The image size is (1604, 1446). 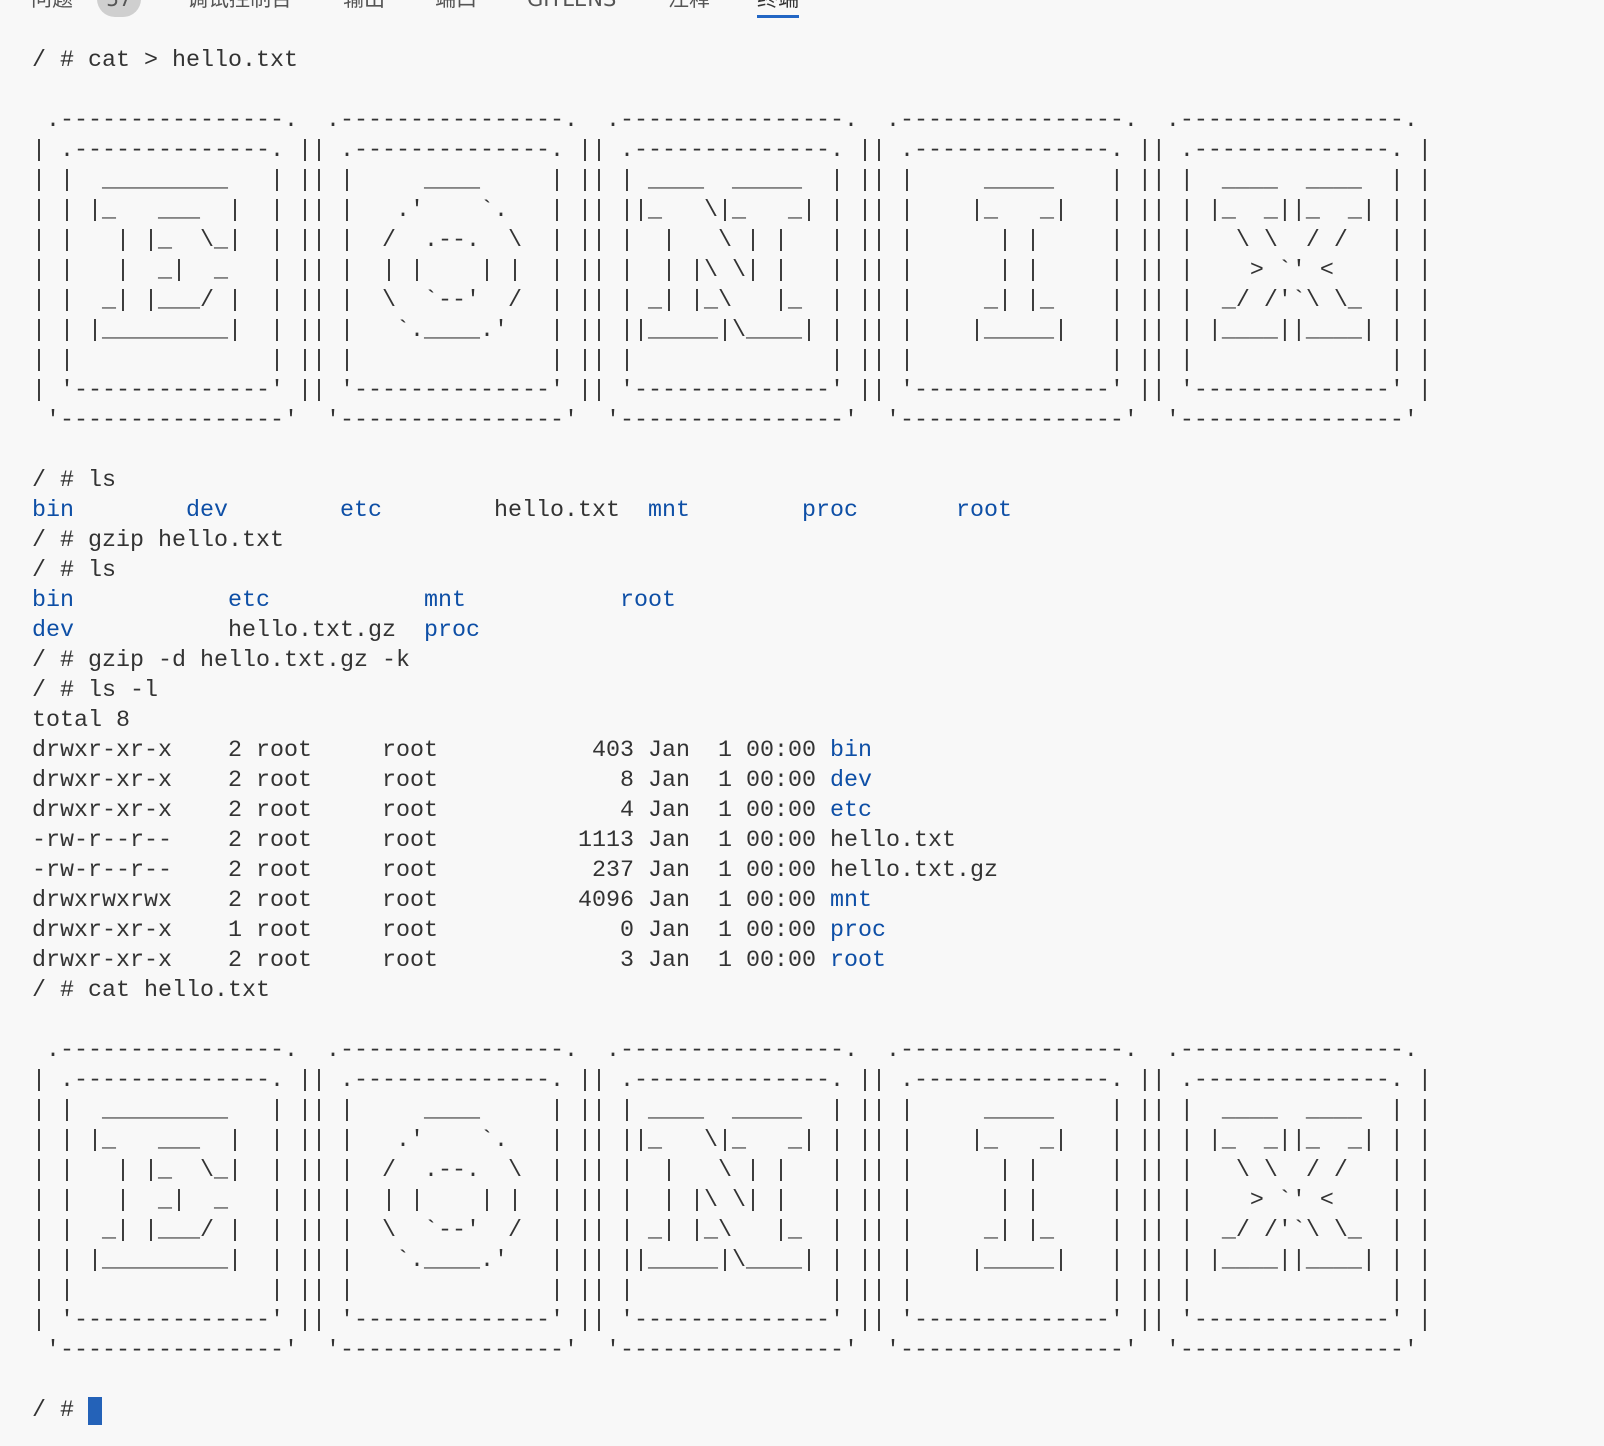 What do you see at coordinates (515, 511) in the screenshot?
I see `output-text: hello.txt` at bounding box center [515, 511].